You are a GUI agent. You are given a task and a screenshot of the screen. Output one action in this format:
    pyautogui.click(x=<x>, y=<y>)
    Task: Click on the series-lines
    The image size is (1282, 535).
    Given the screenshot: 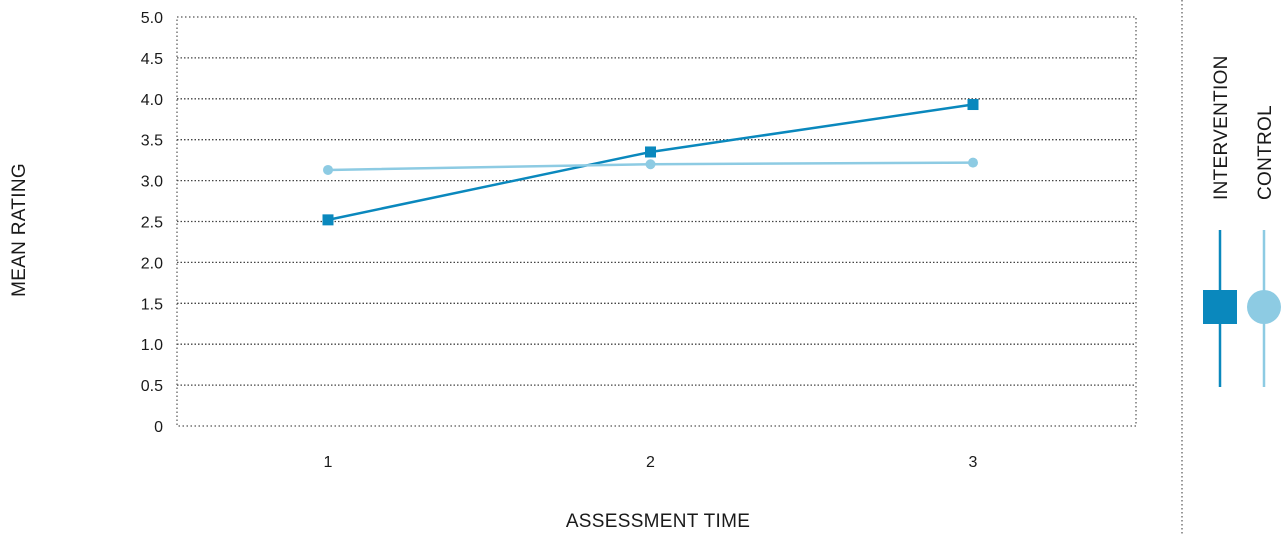 What is the action you would take?
    pyautogui.click(x=650, y=162)
    